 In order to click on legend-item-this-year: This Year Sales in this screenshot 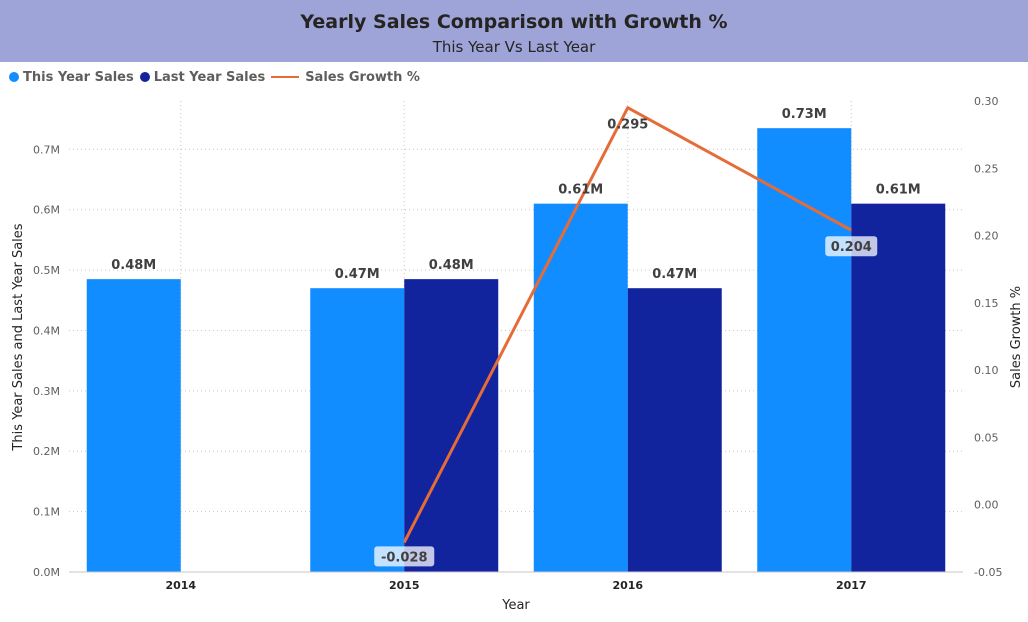, I will do `click(71, 77)`.